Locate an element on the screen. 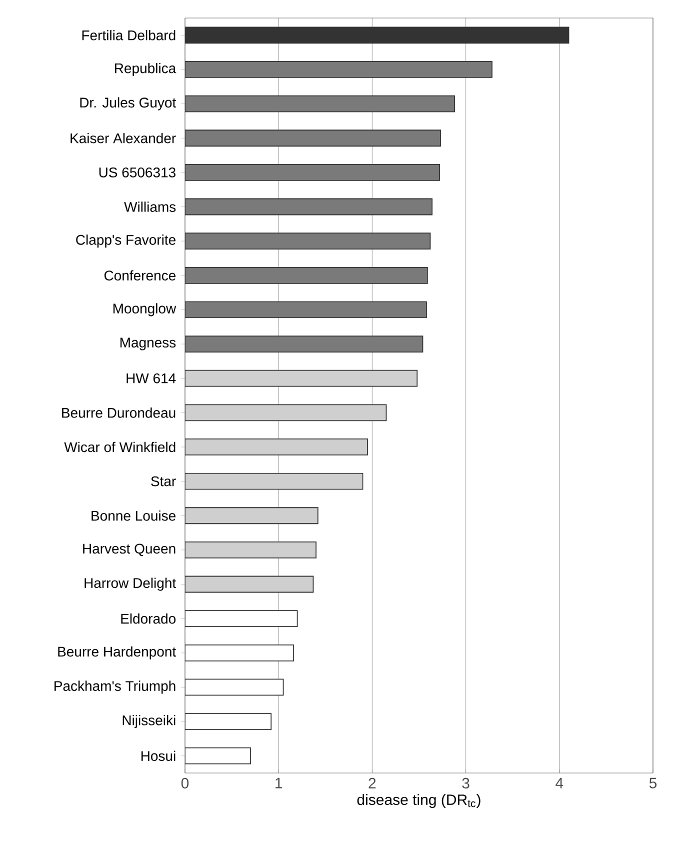  y-tick-label: Star is located at coordinates (163, 481).